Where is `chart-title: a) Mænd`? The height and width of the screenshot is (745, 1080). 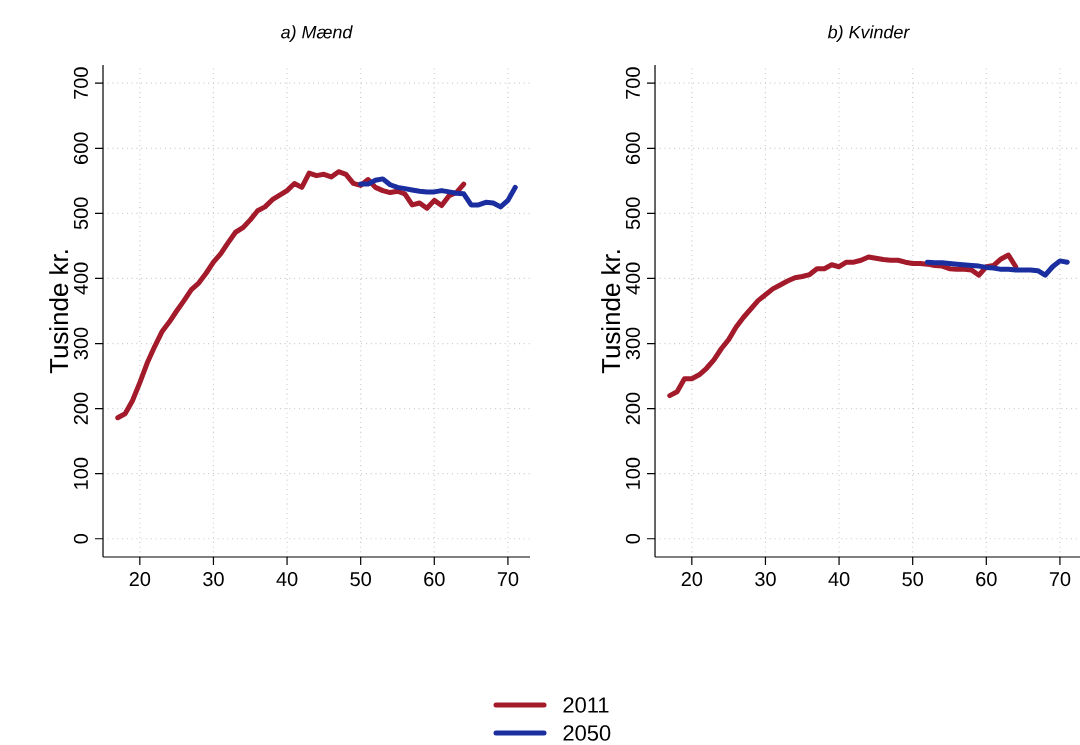
chart-title: a) Mænd is located at coordinates (317, 34).